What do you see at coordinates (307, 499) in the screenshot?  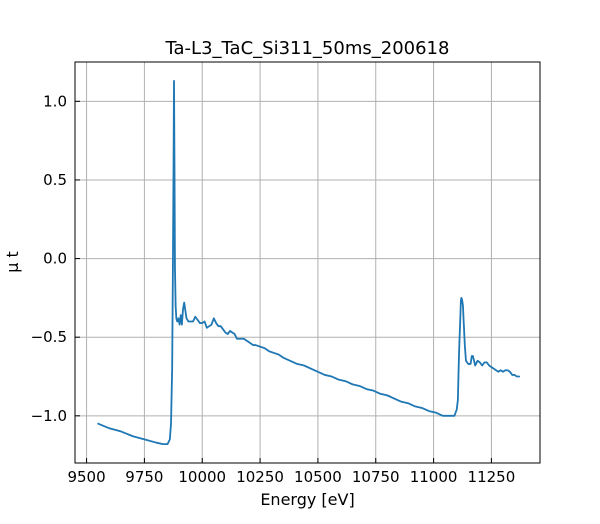 I see `x-axis-label: Energy [eV]` at bounding box center [307, 499].